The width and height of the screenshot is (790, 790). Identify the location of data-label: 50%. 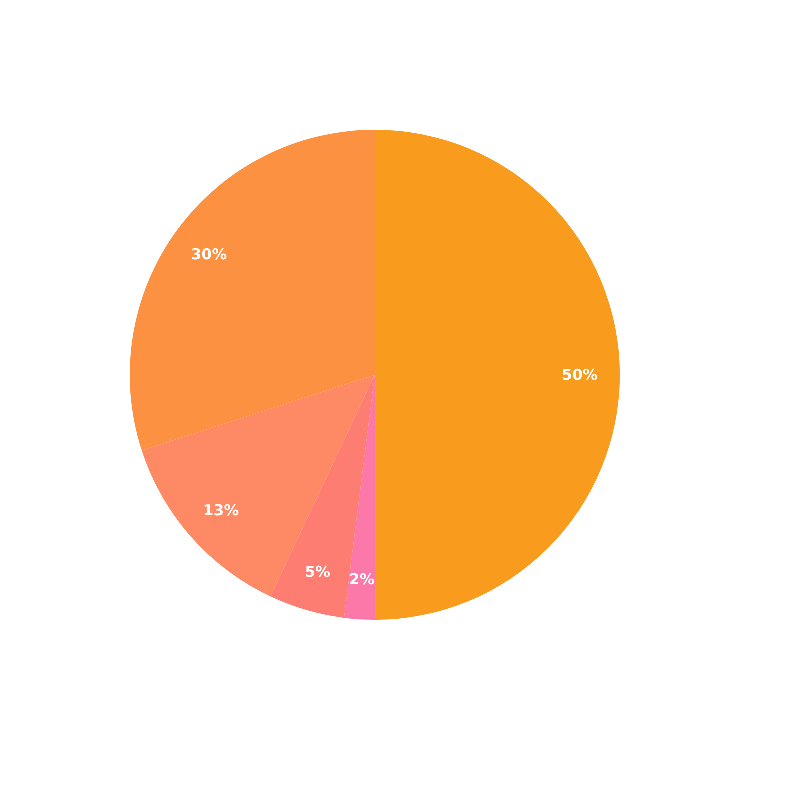
(580, 375).